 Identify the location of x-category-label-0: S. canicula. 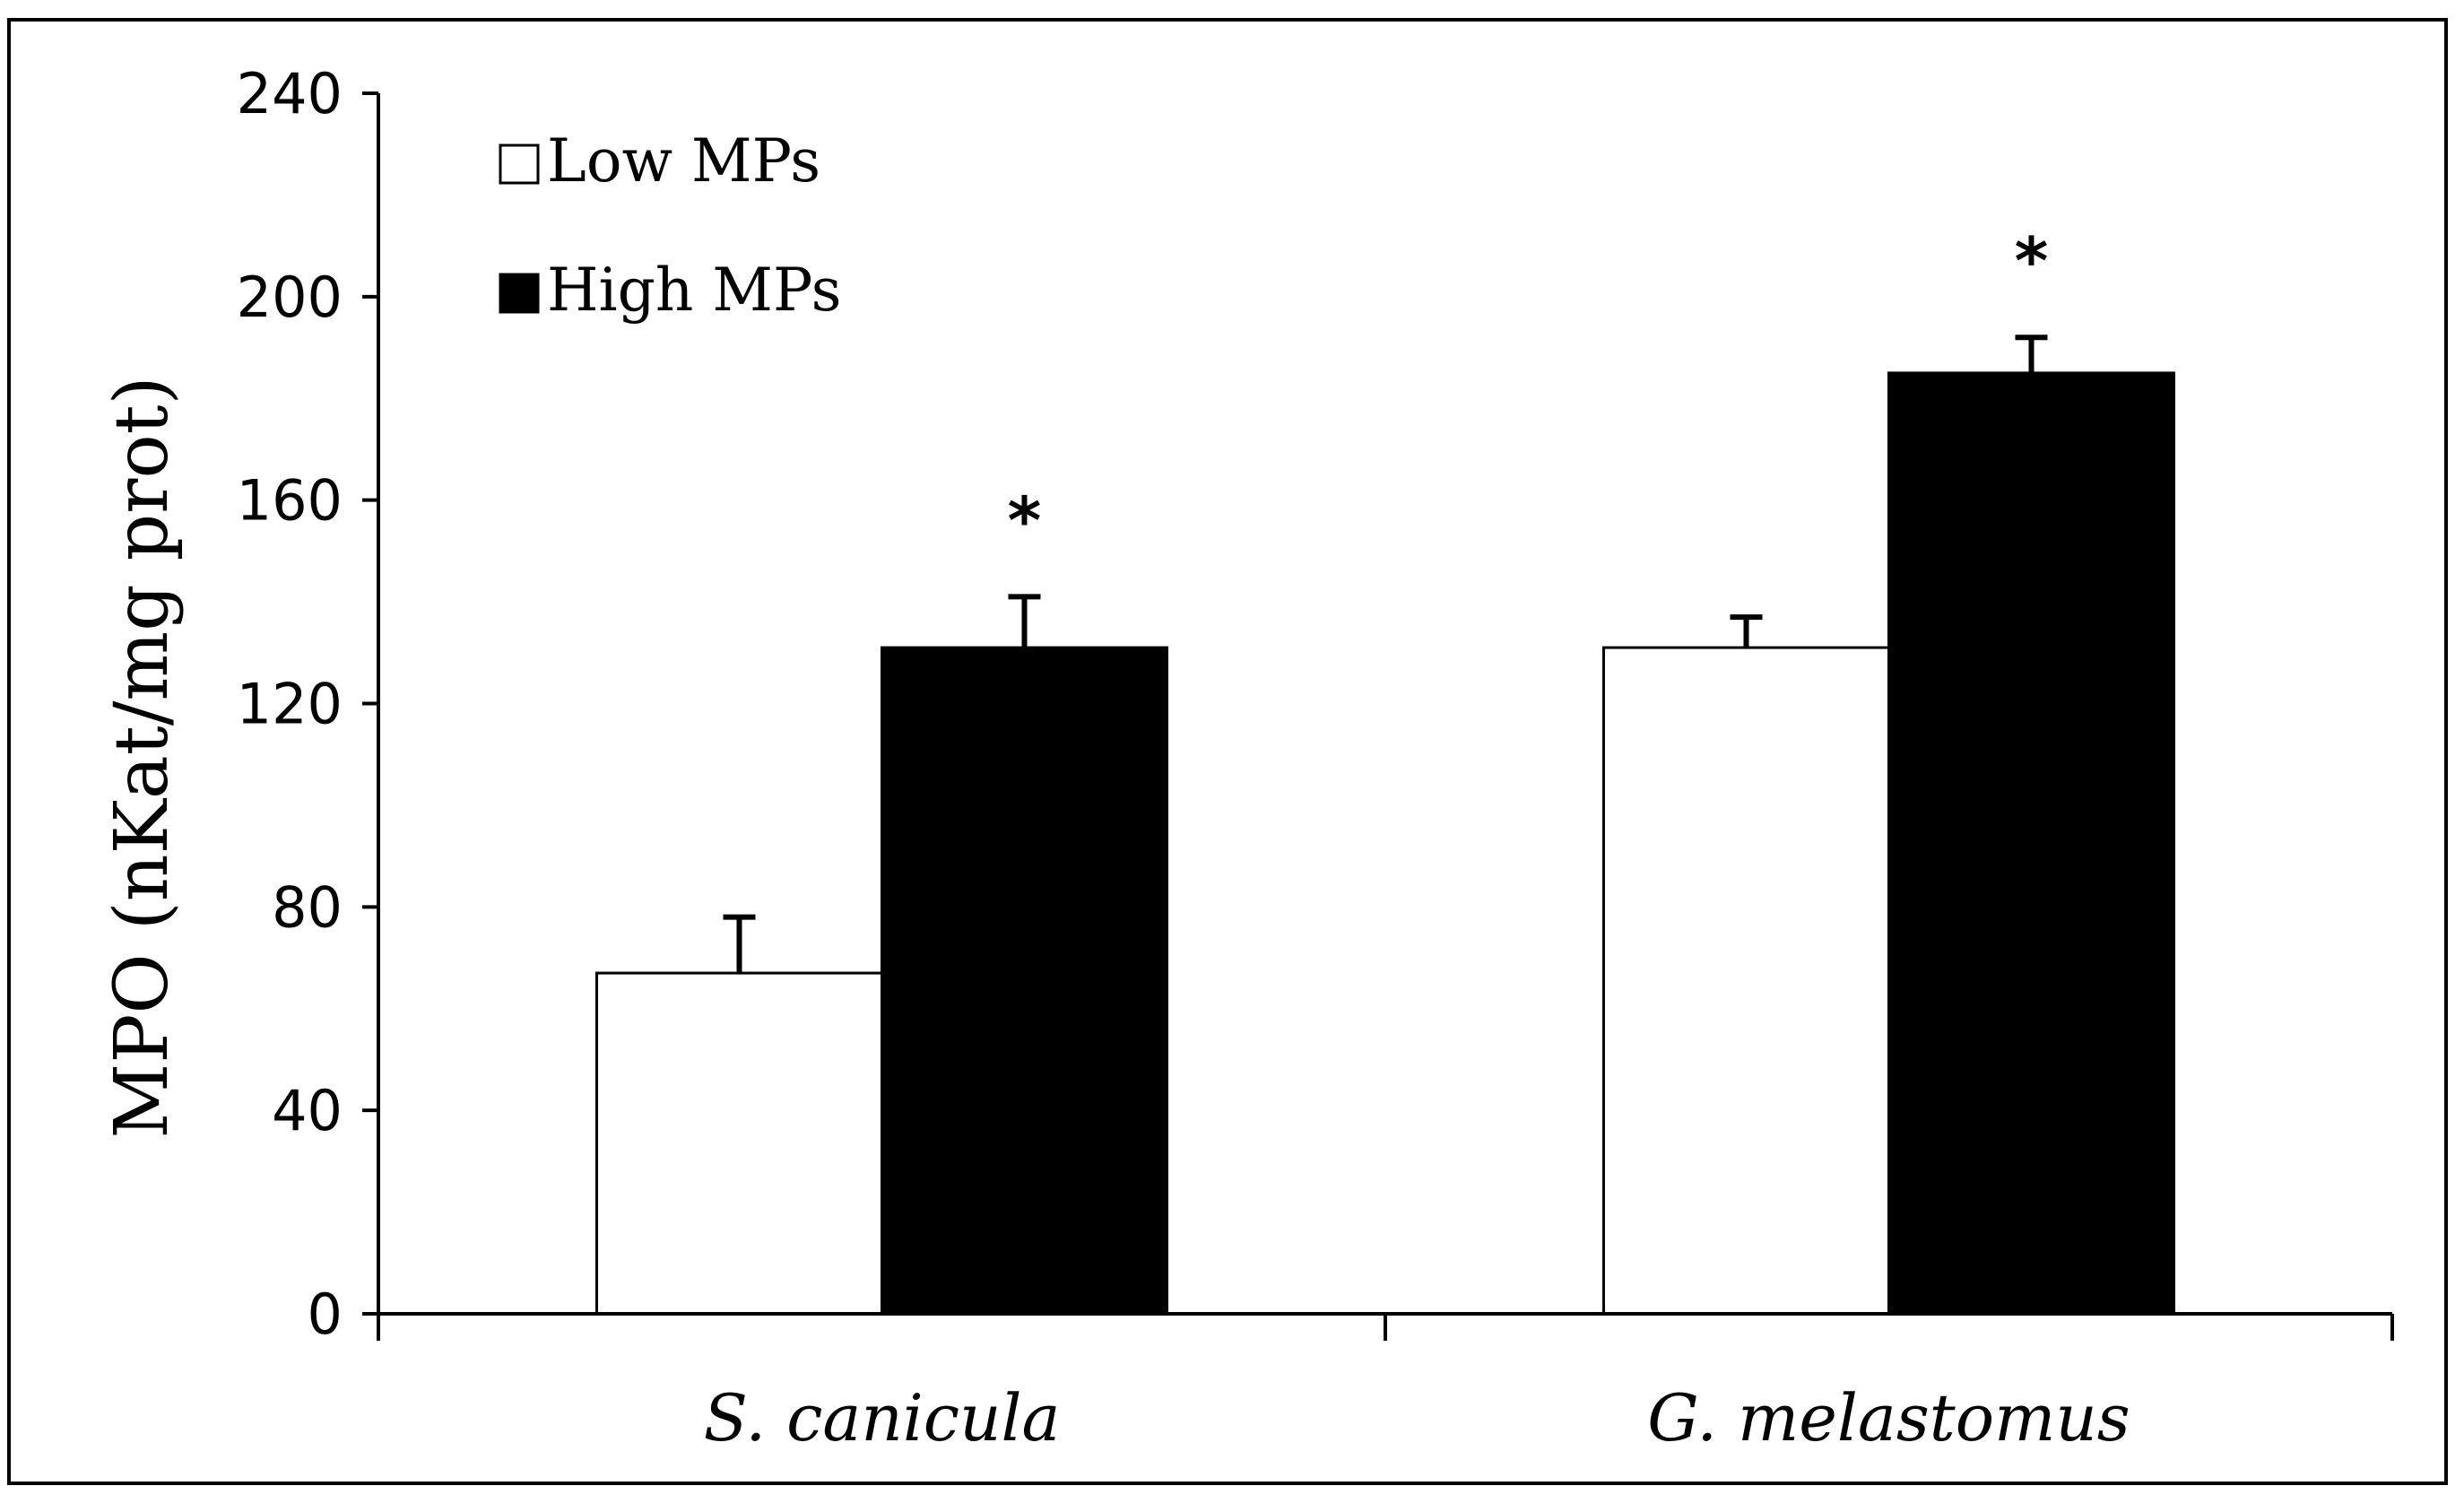
(882, 1418).